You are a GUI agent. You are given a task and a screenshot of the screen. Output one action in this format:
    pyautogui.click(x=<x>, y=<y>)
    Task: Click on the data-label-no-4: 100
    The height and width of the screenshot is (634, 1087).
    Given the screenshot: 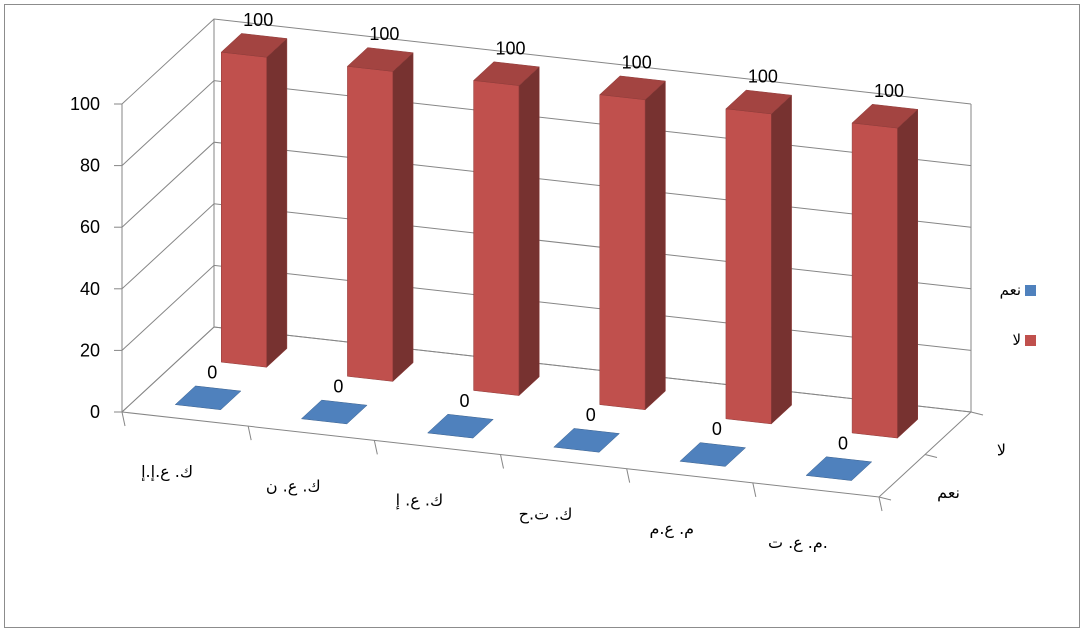 What is the action you would take?
    pyautogui.click(x=763, y=77)
    